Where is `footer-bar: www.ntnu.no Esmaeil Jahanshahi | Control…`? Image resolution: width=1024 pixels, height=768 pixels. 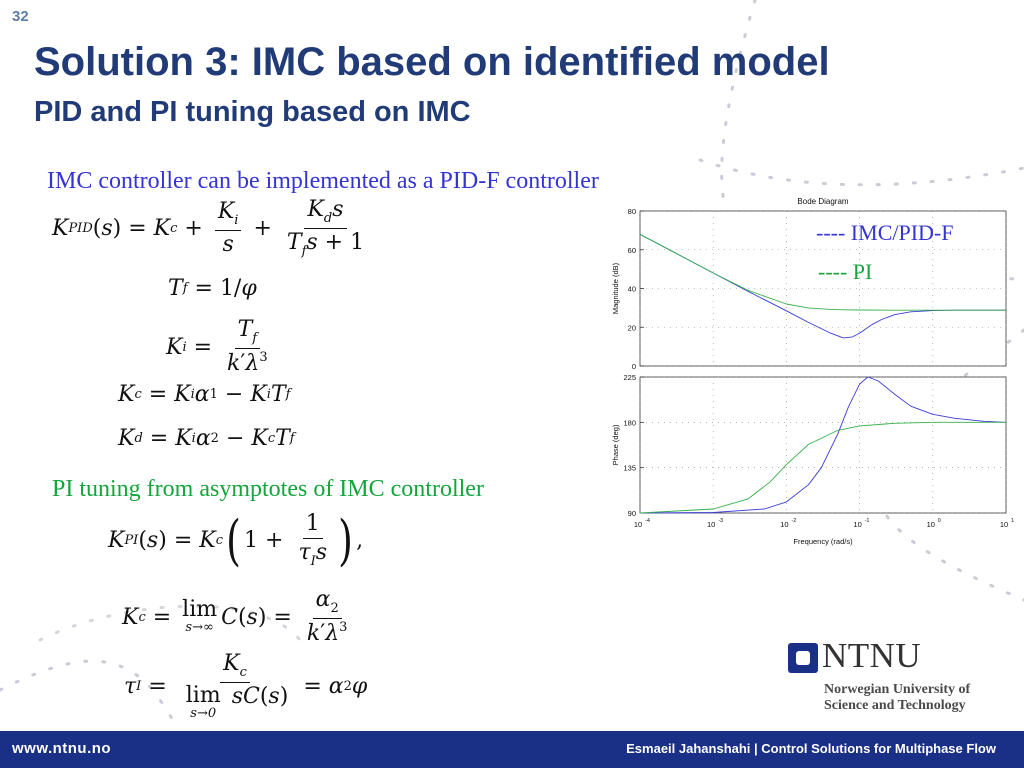 footer-bar: www.ntnu.no Esmaeil Jahanshahi | Control… is located at coordinates (512, 749).